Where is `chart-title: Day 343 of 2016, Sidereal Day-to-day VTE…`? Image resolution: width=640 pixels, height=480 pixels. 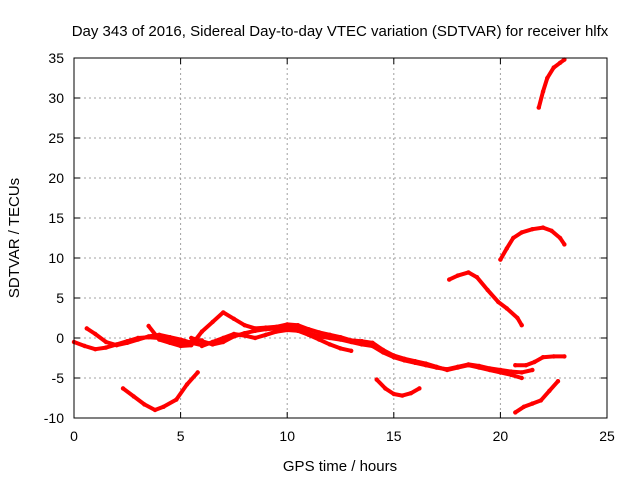 chart-title: Day 343 of 2016, Sidereal Day-to-day VTE… is located at coordinates (340, 31).